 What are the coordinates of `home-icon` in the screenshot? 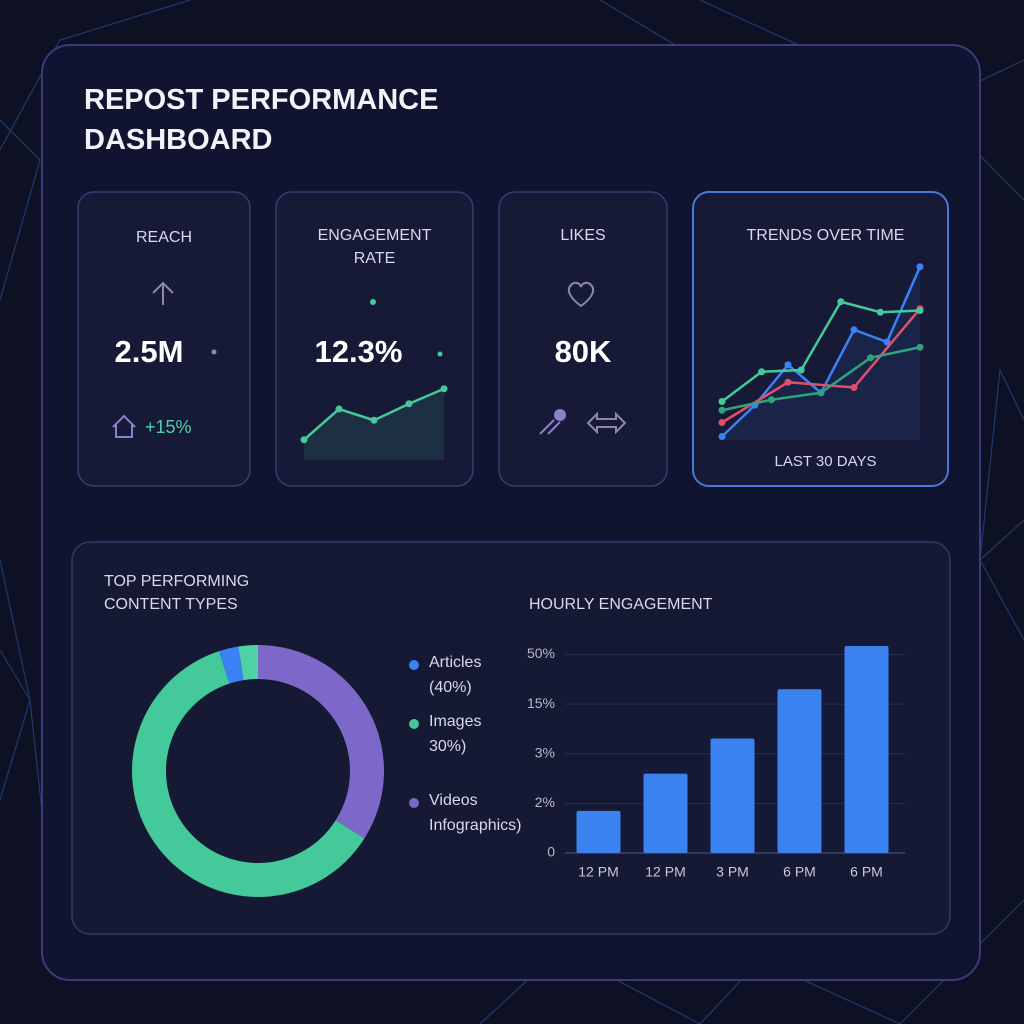 It's located at (124, 426).